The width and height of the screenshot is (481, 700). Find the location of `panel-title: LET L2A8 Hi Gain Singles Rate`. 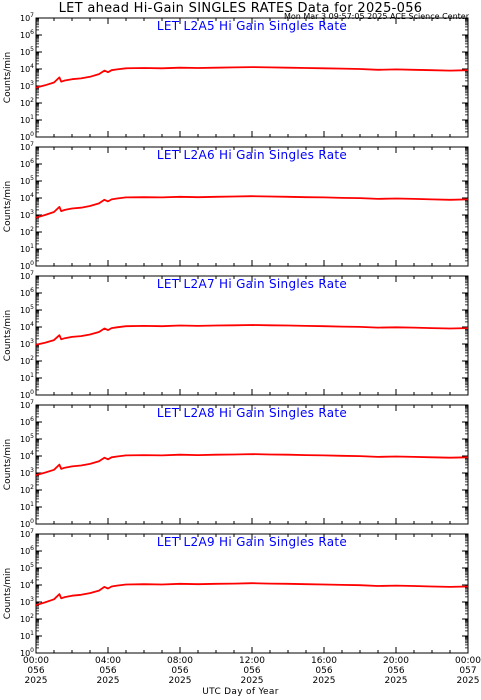

panel-title: LET L2A8 Hi Gain Singles Rate is located at coordinates (252, 413).